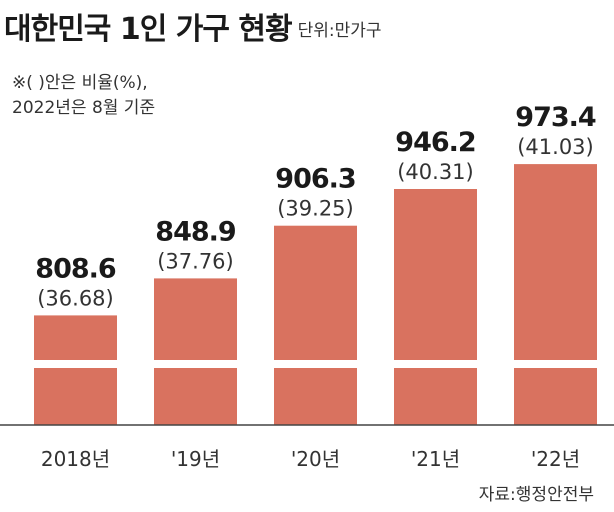 The width and height of the screenshot is (614, 512). Describe the element at coordinates (536, 495) in the screenshot. I see `source-label: 자료:행정안전부` at that location.